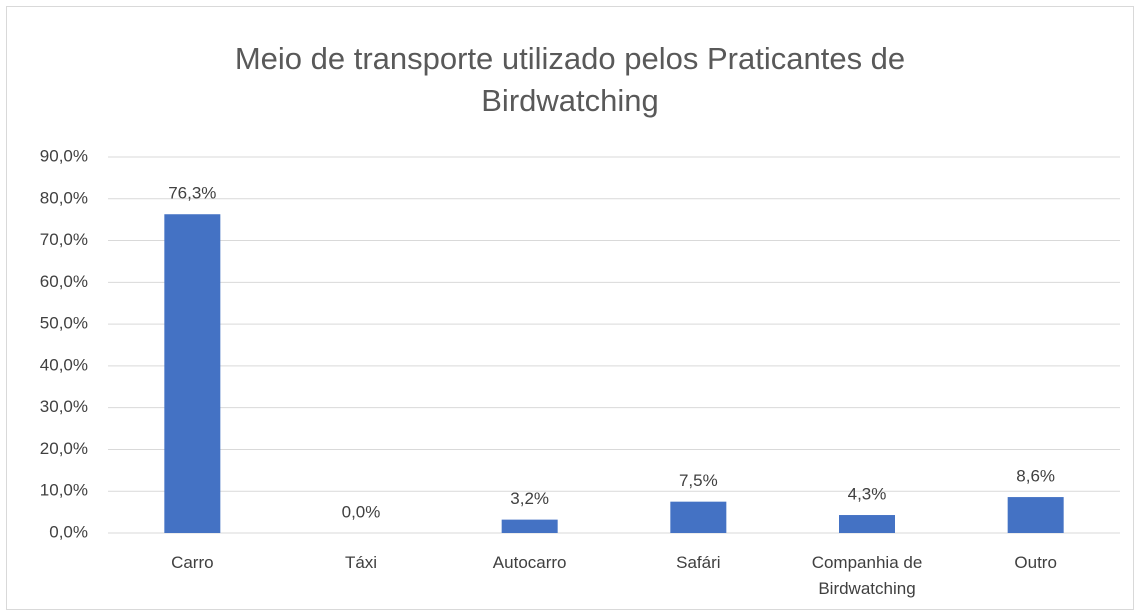 This screenshot has height=616, width=1140. I want to click on y-tick-label: 20,0%, so click(64, 448).